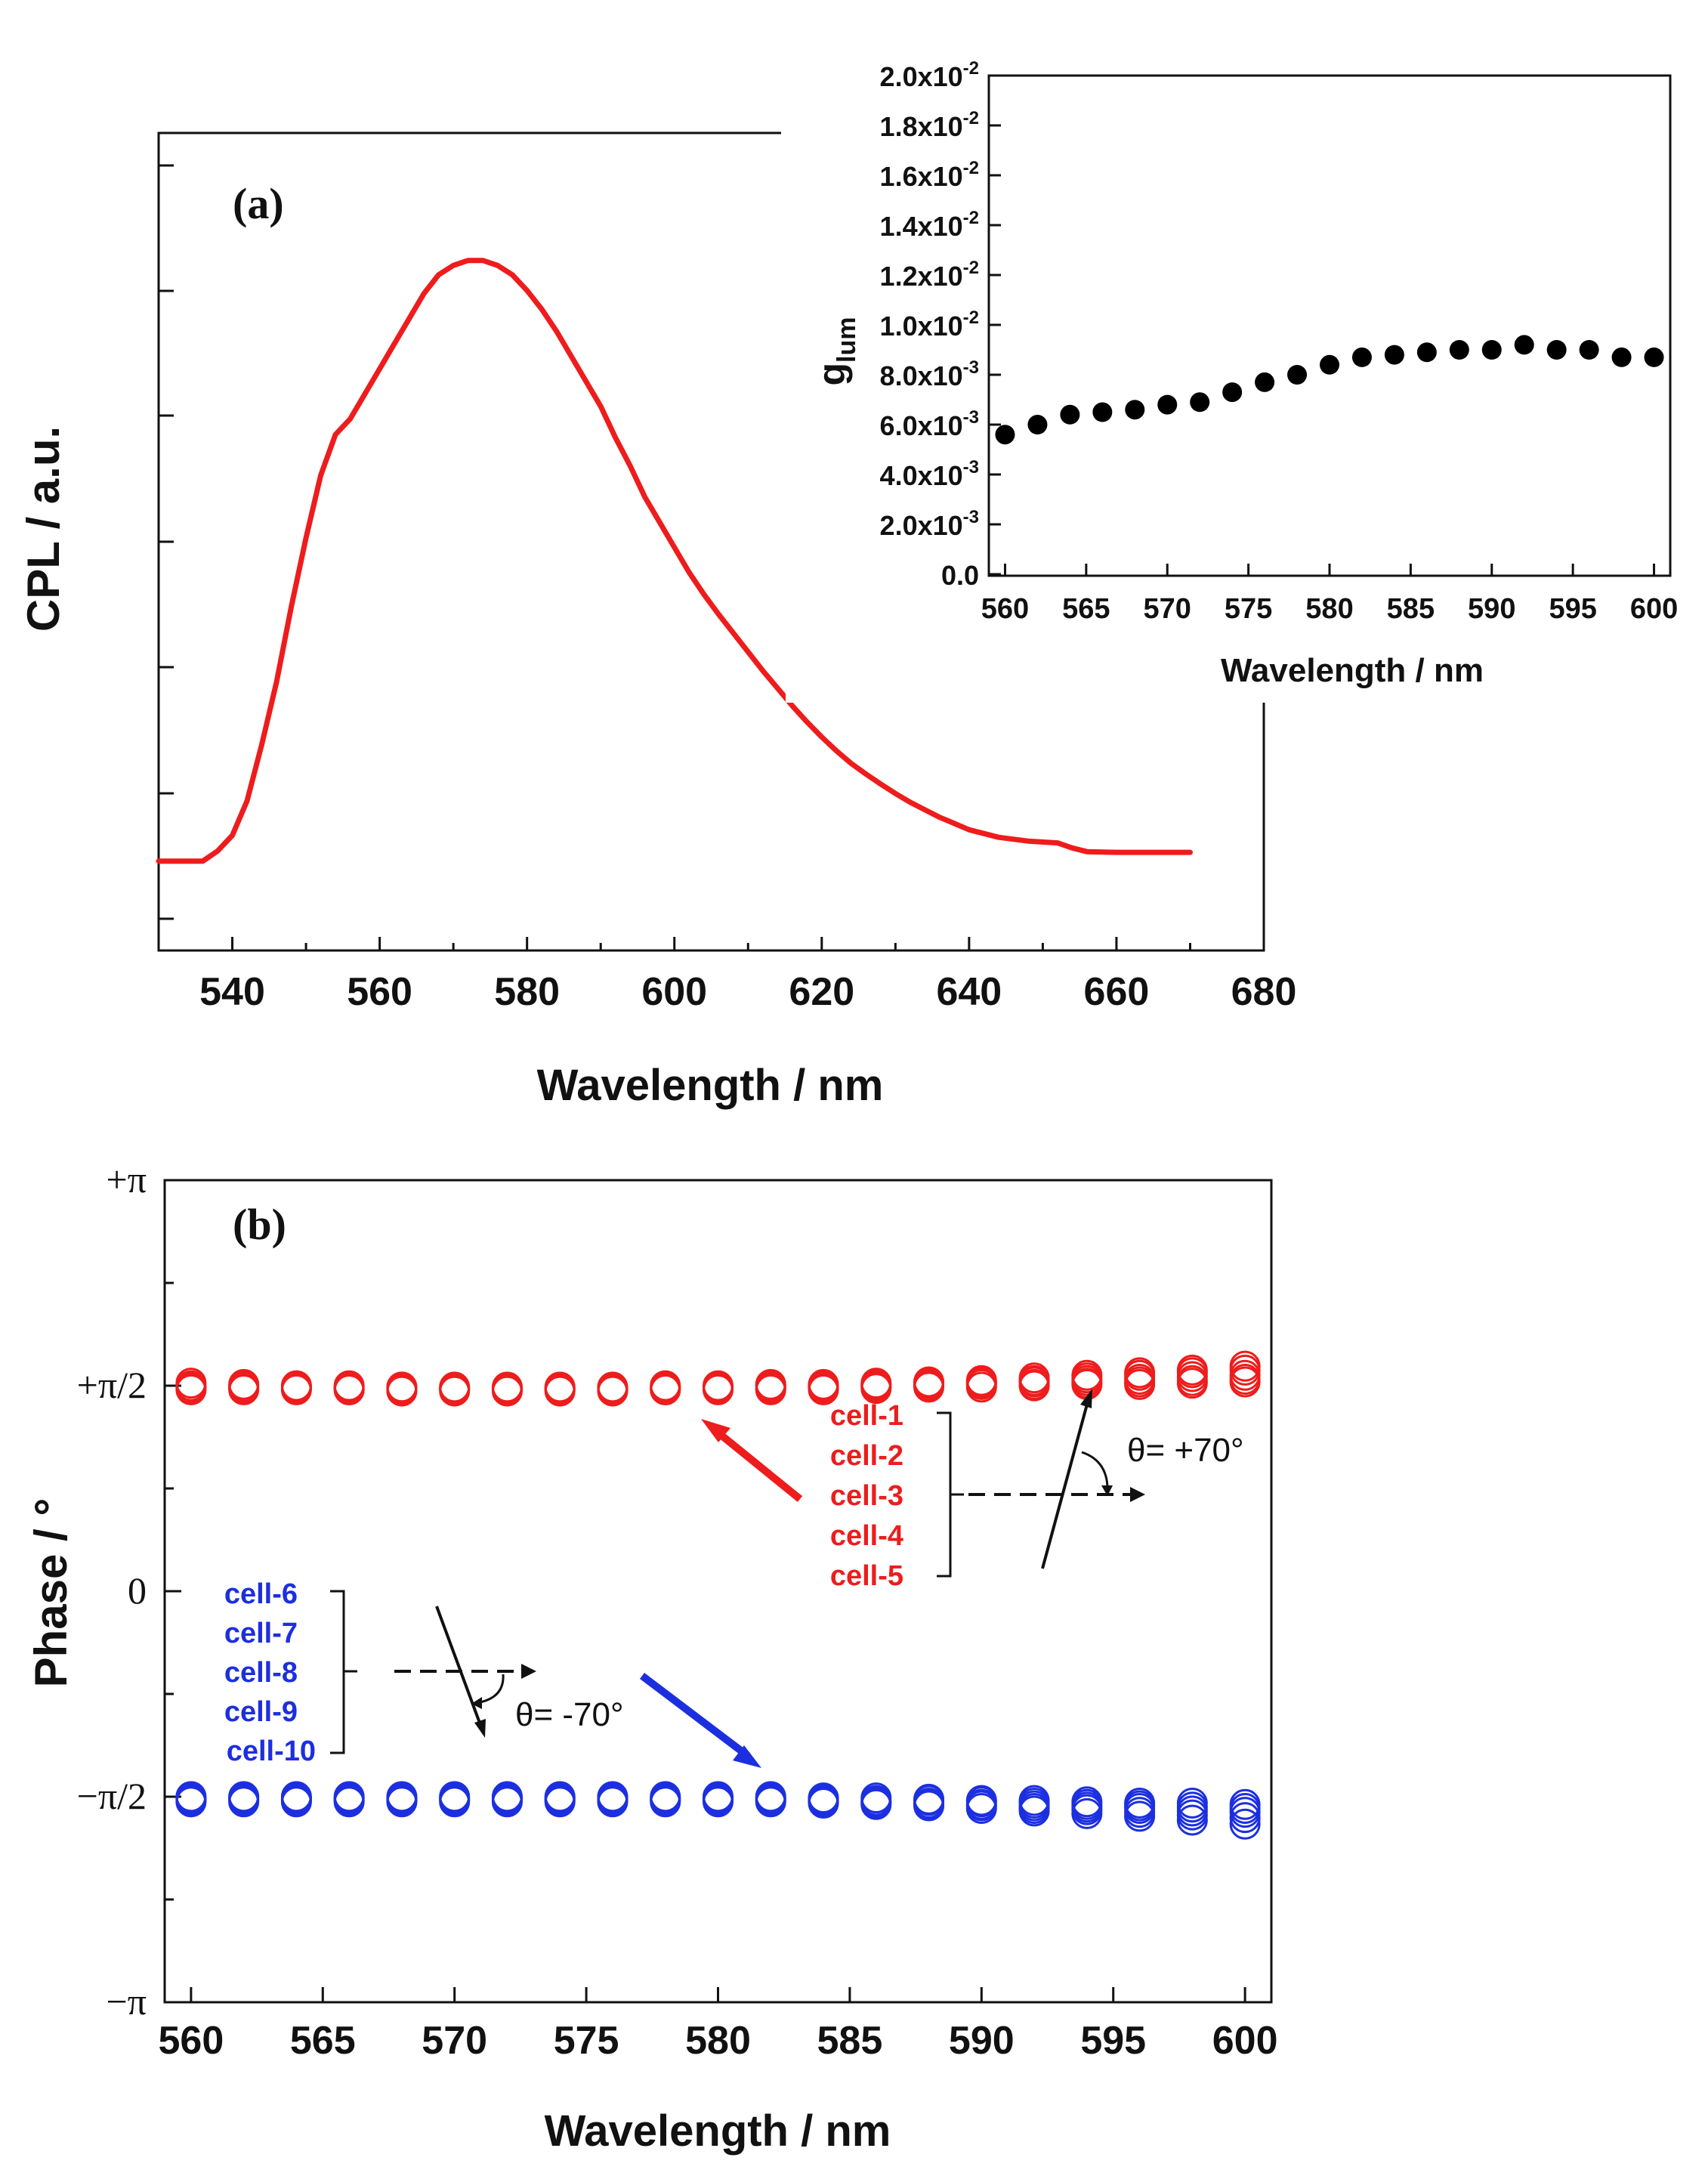 The width and height of the screenshot is (1708, 2176). What do you see at coordinates (261, 1673) in the screenshot?
I see `legend-cell-8: cell-8` at bounding box center [261, 1673].